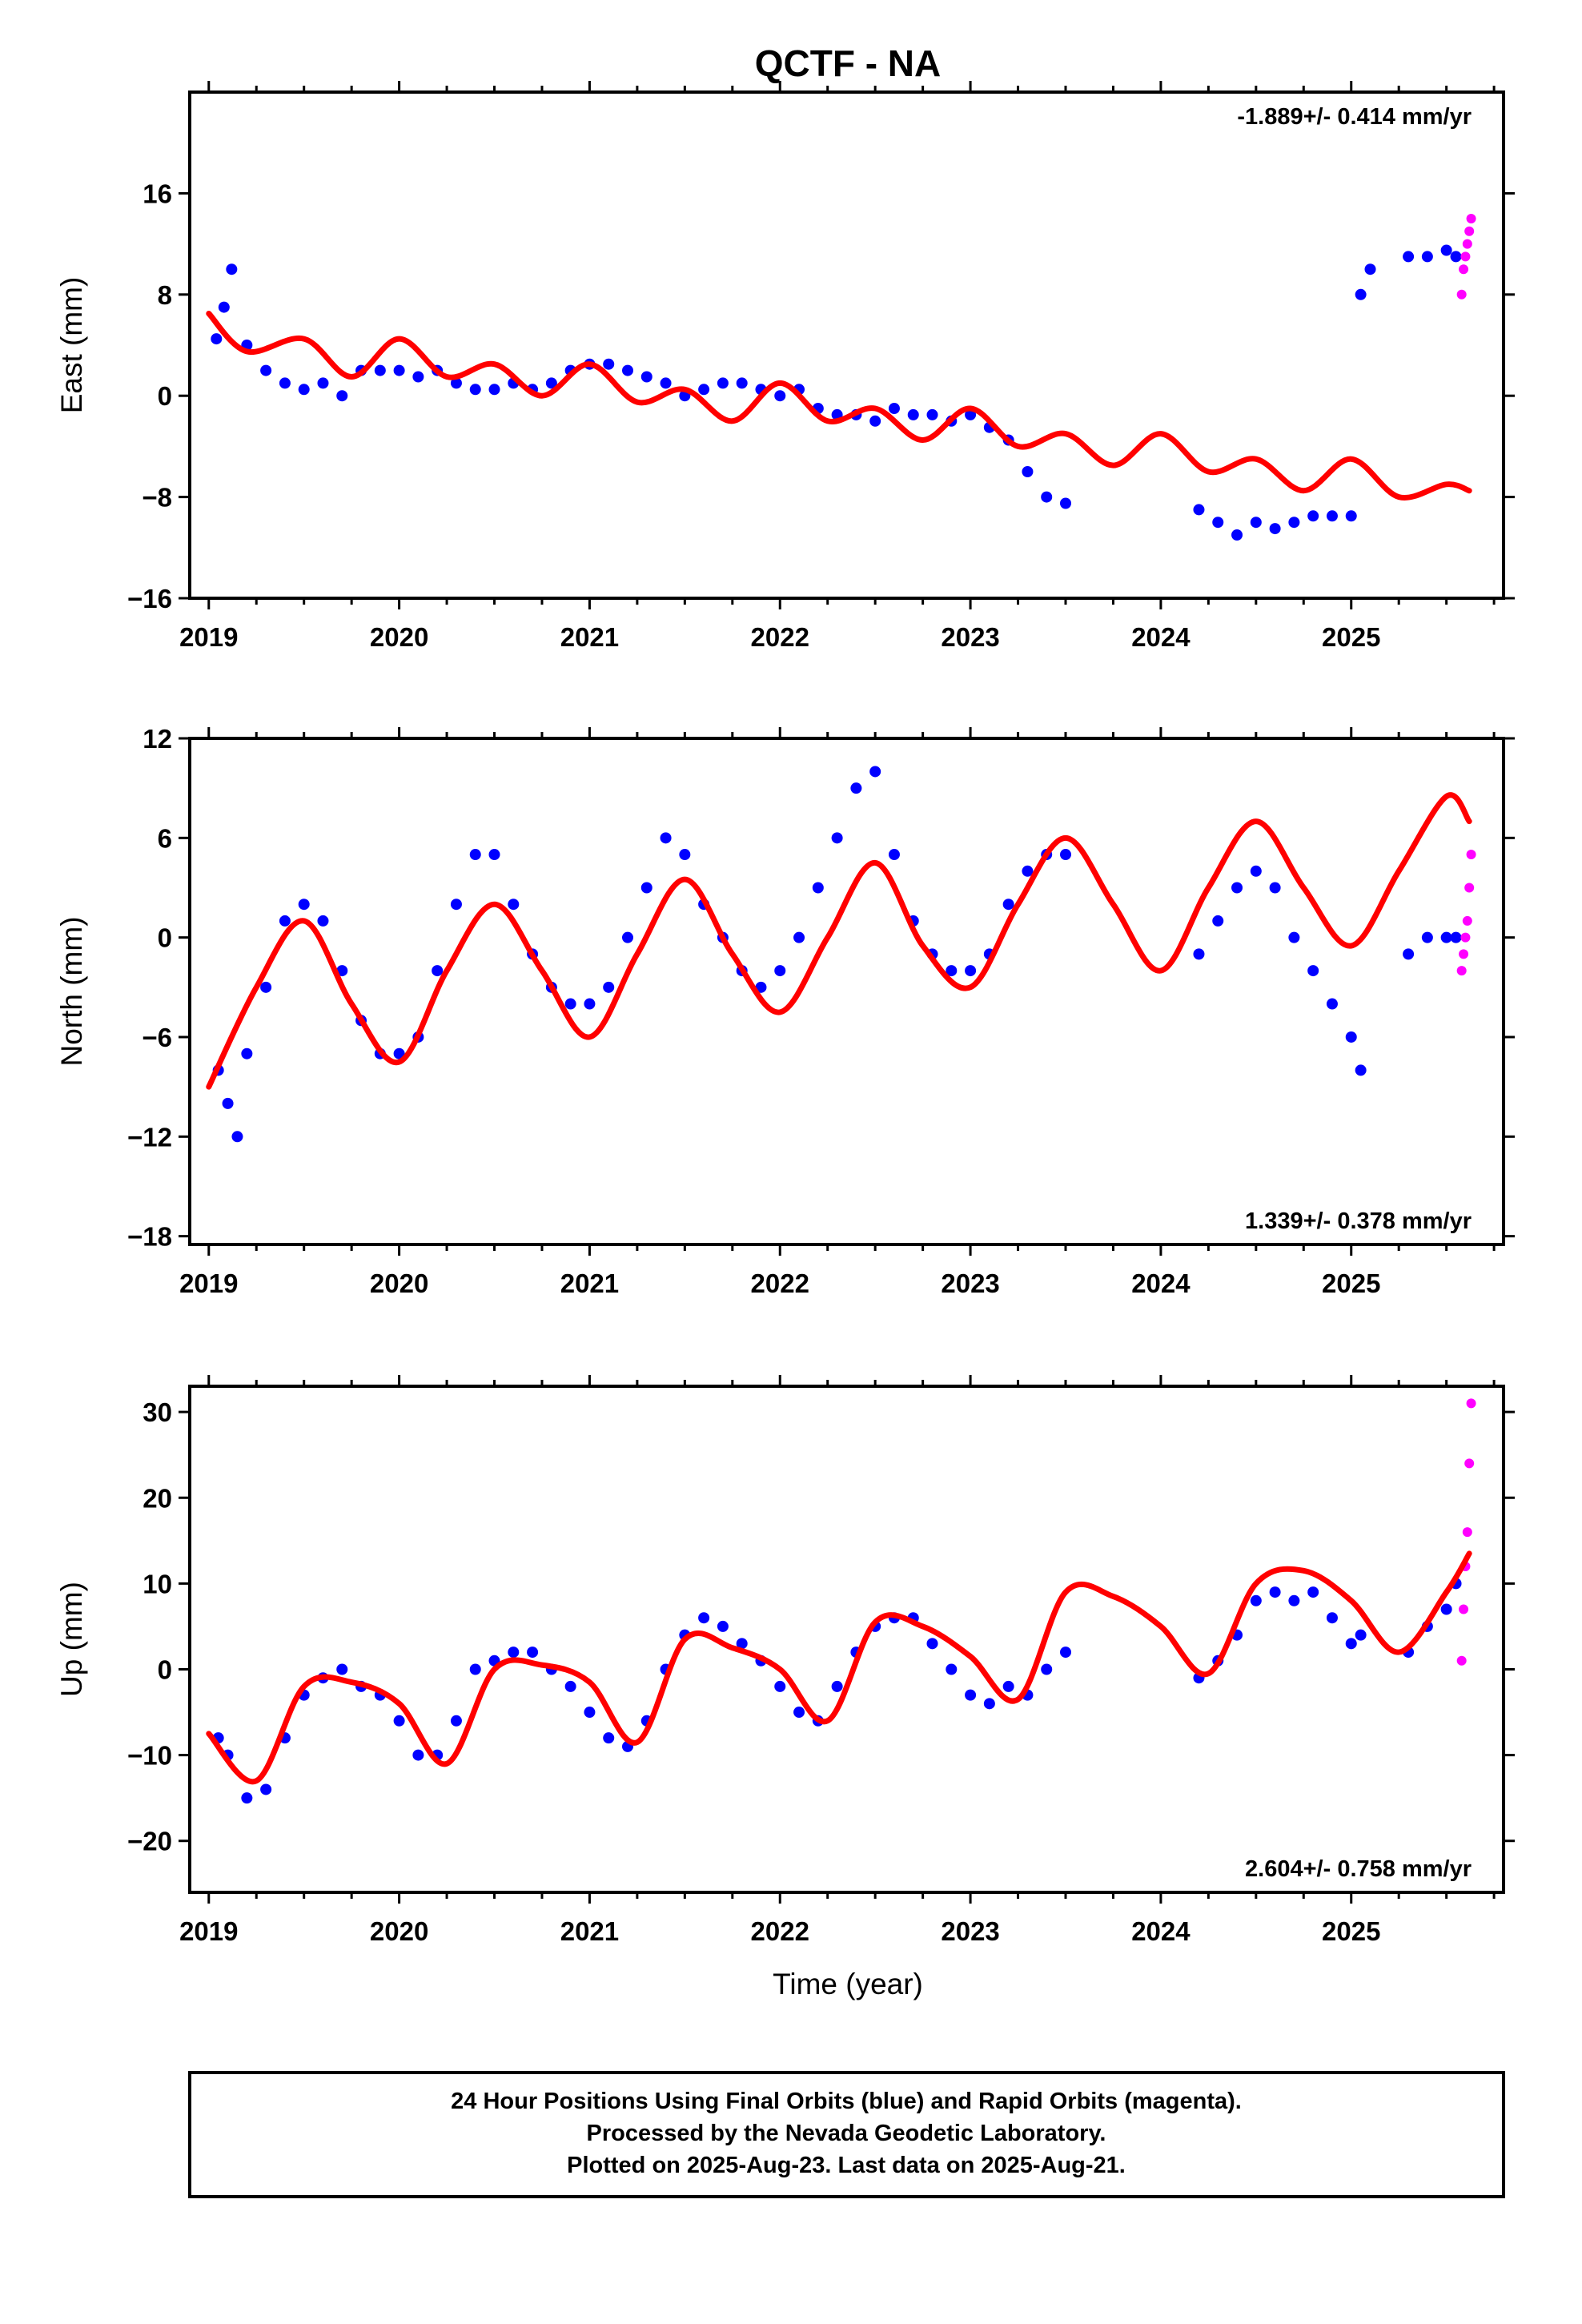 The height and width of the screenshot is (2324, 1582). I want to click on east-y-tick-label: 16, so click(157, 193).